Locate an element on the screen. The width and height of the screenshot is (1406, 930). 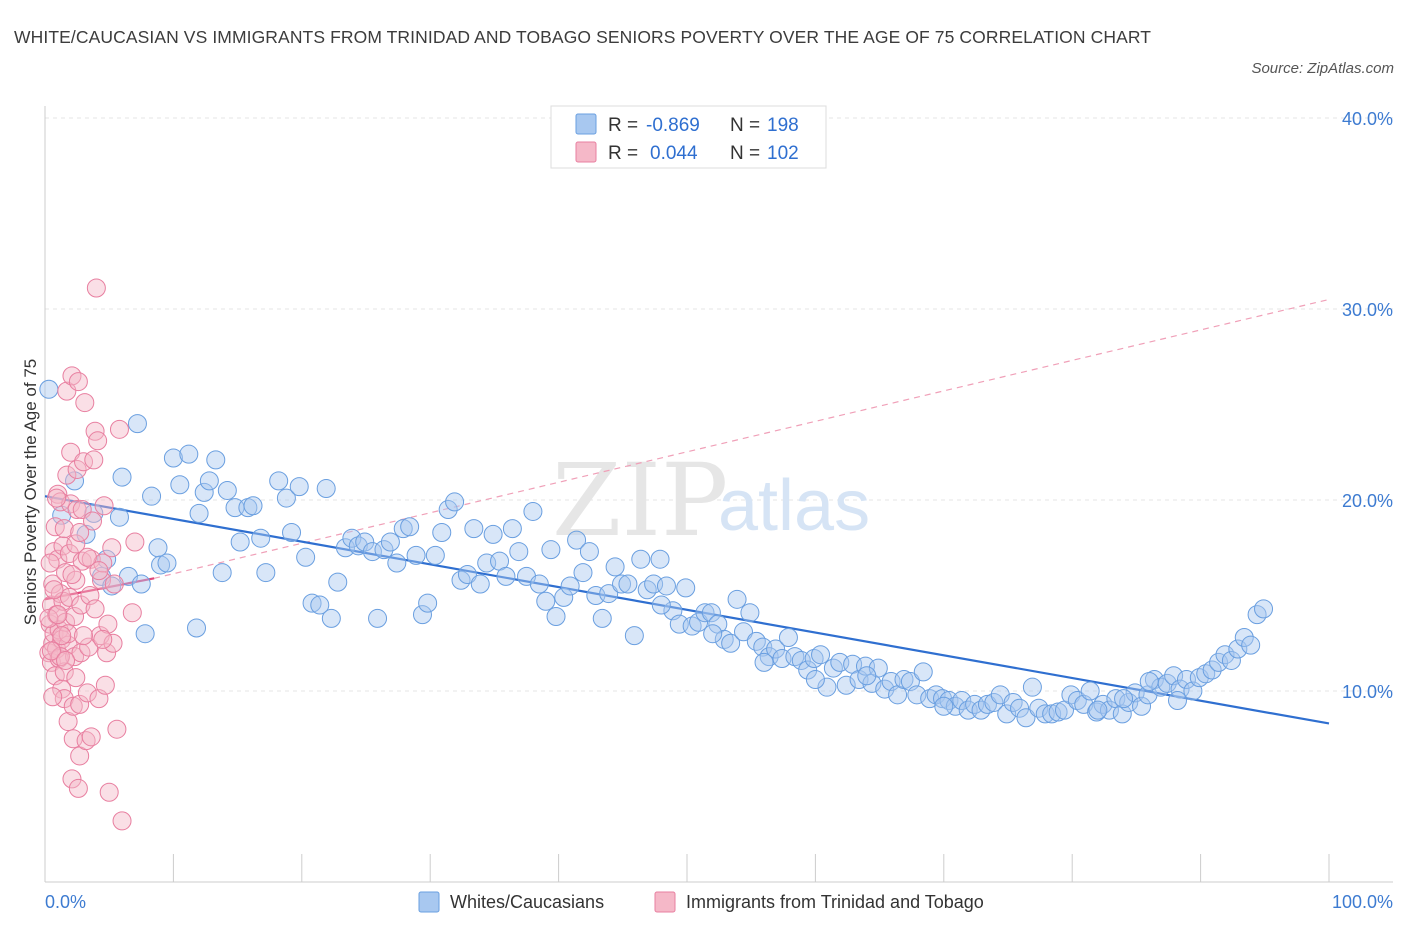
legend-r-value-blue: -0.869 is located at coordinates (673, 125).